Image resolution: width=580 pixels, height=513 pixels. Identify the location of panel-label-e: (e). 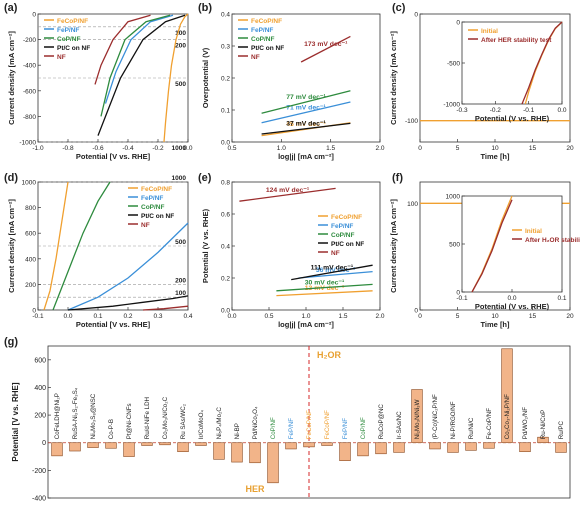
(205, 178).